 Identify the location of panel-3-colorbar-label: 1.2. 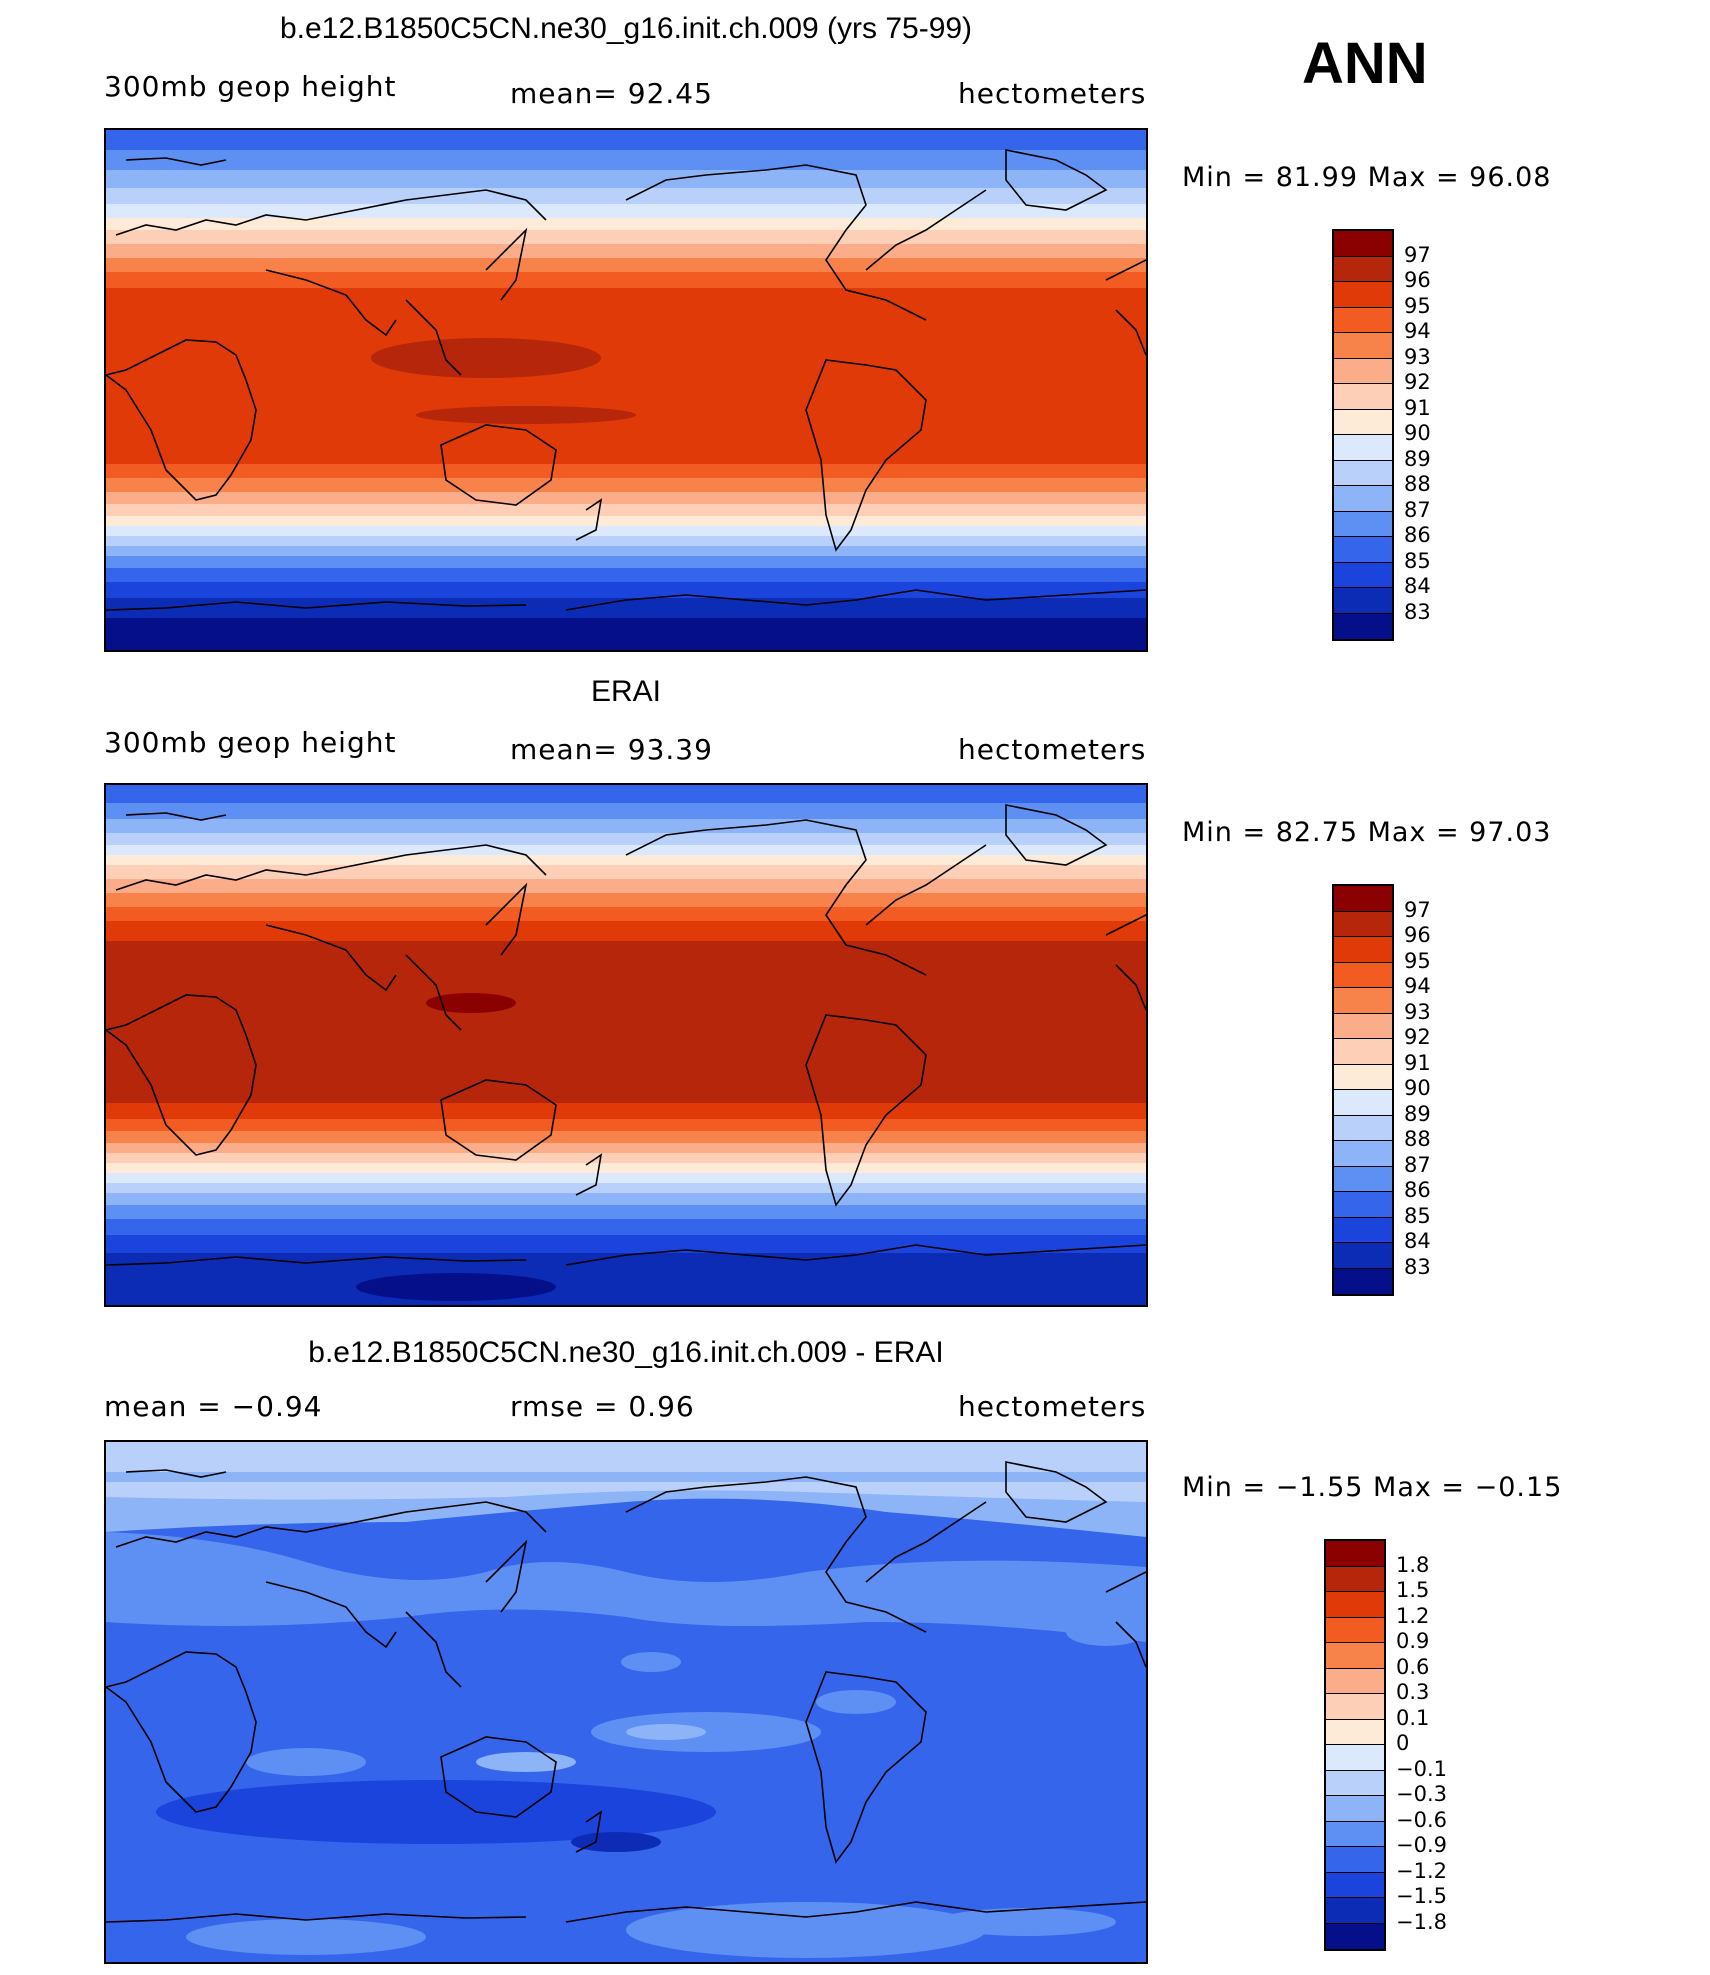
(1413, 1615).